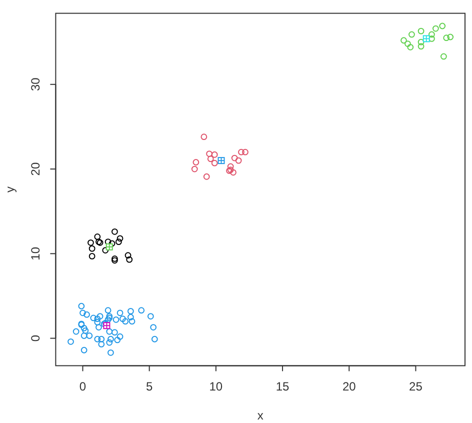 The width and height of the screenshot is (472, 423). Describe the element at coordinates (349, 387) in the screenshot. I see `x-tick-label: 20` at that location.